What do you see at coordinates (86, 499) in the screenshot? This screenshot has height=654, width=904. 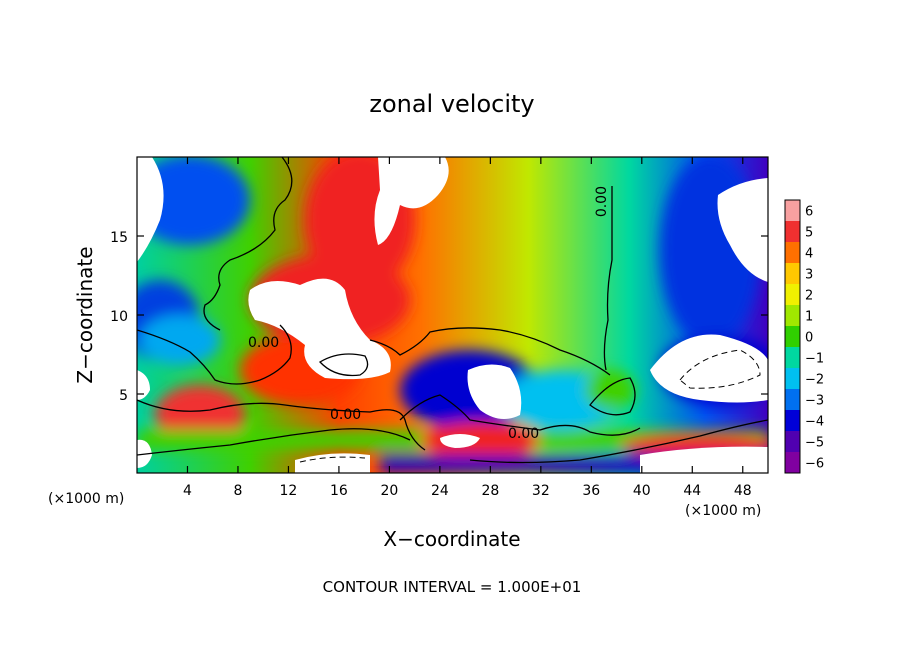 I see `x-unit-left: (×1000 m)` at bounding box center [86, 499].